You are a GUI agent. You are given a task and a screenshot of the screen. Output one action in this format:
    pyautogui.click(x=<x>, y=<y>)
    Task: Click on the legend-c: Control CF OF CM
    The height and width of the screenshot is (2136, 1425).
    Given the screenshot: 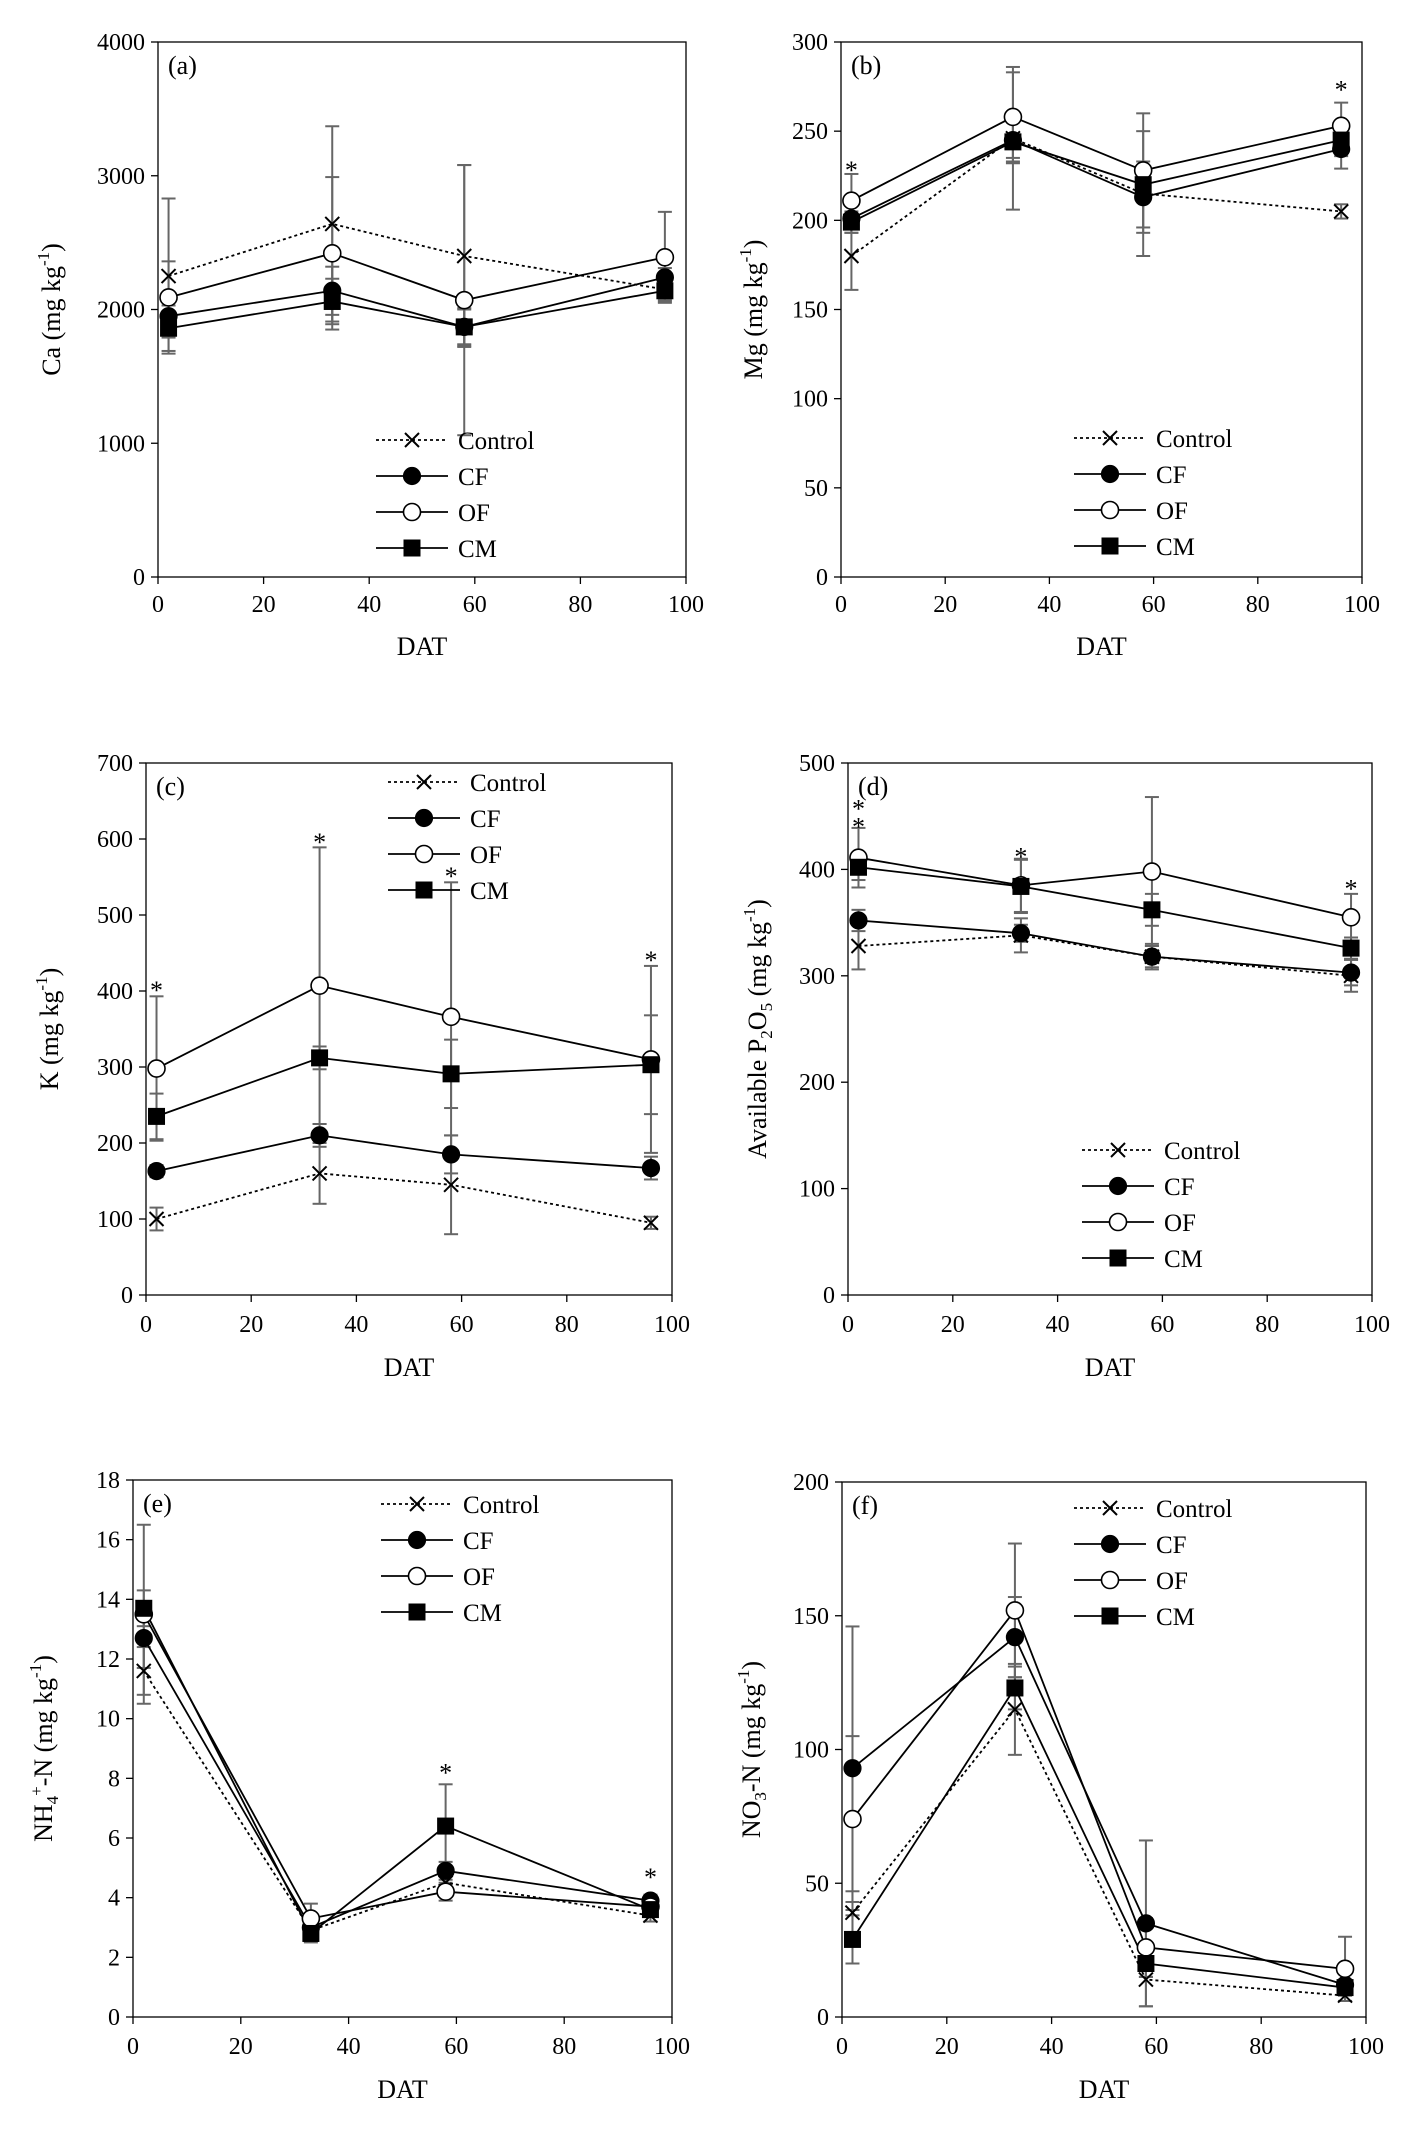 What is the action you would take?
    pyautogui.click(x=467, y=837)
    